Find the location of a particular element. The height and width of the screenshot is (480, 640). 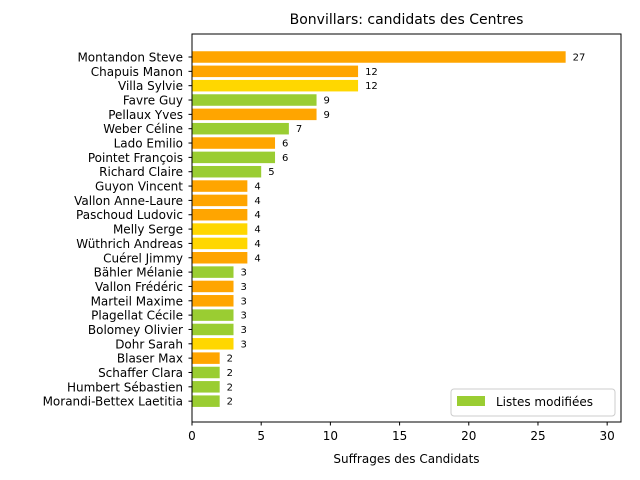

bar-value-label: 7 is located at coordinates (299, 129).